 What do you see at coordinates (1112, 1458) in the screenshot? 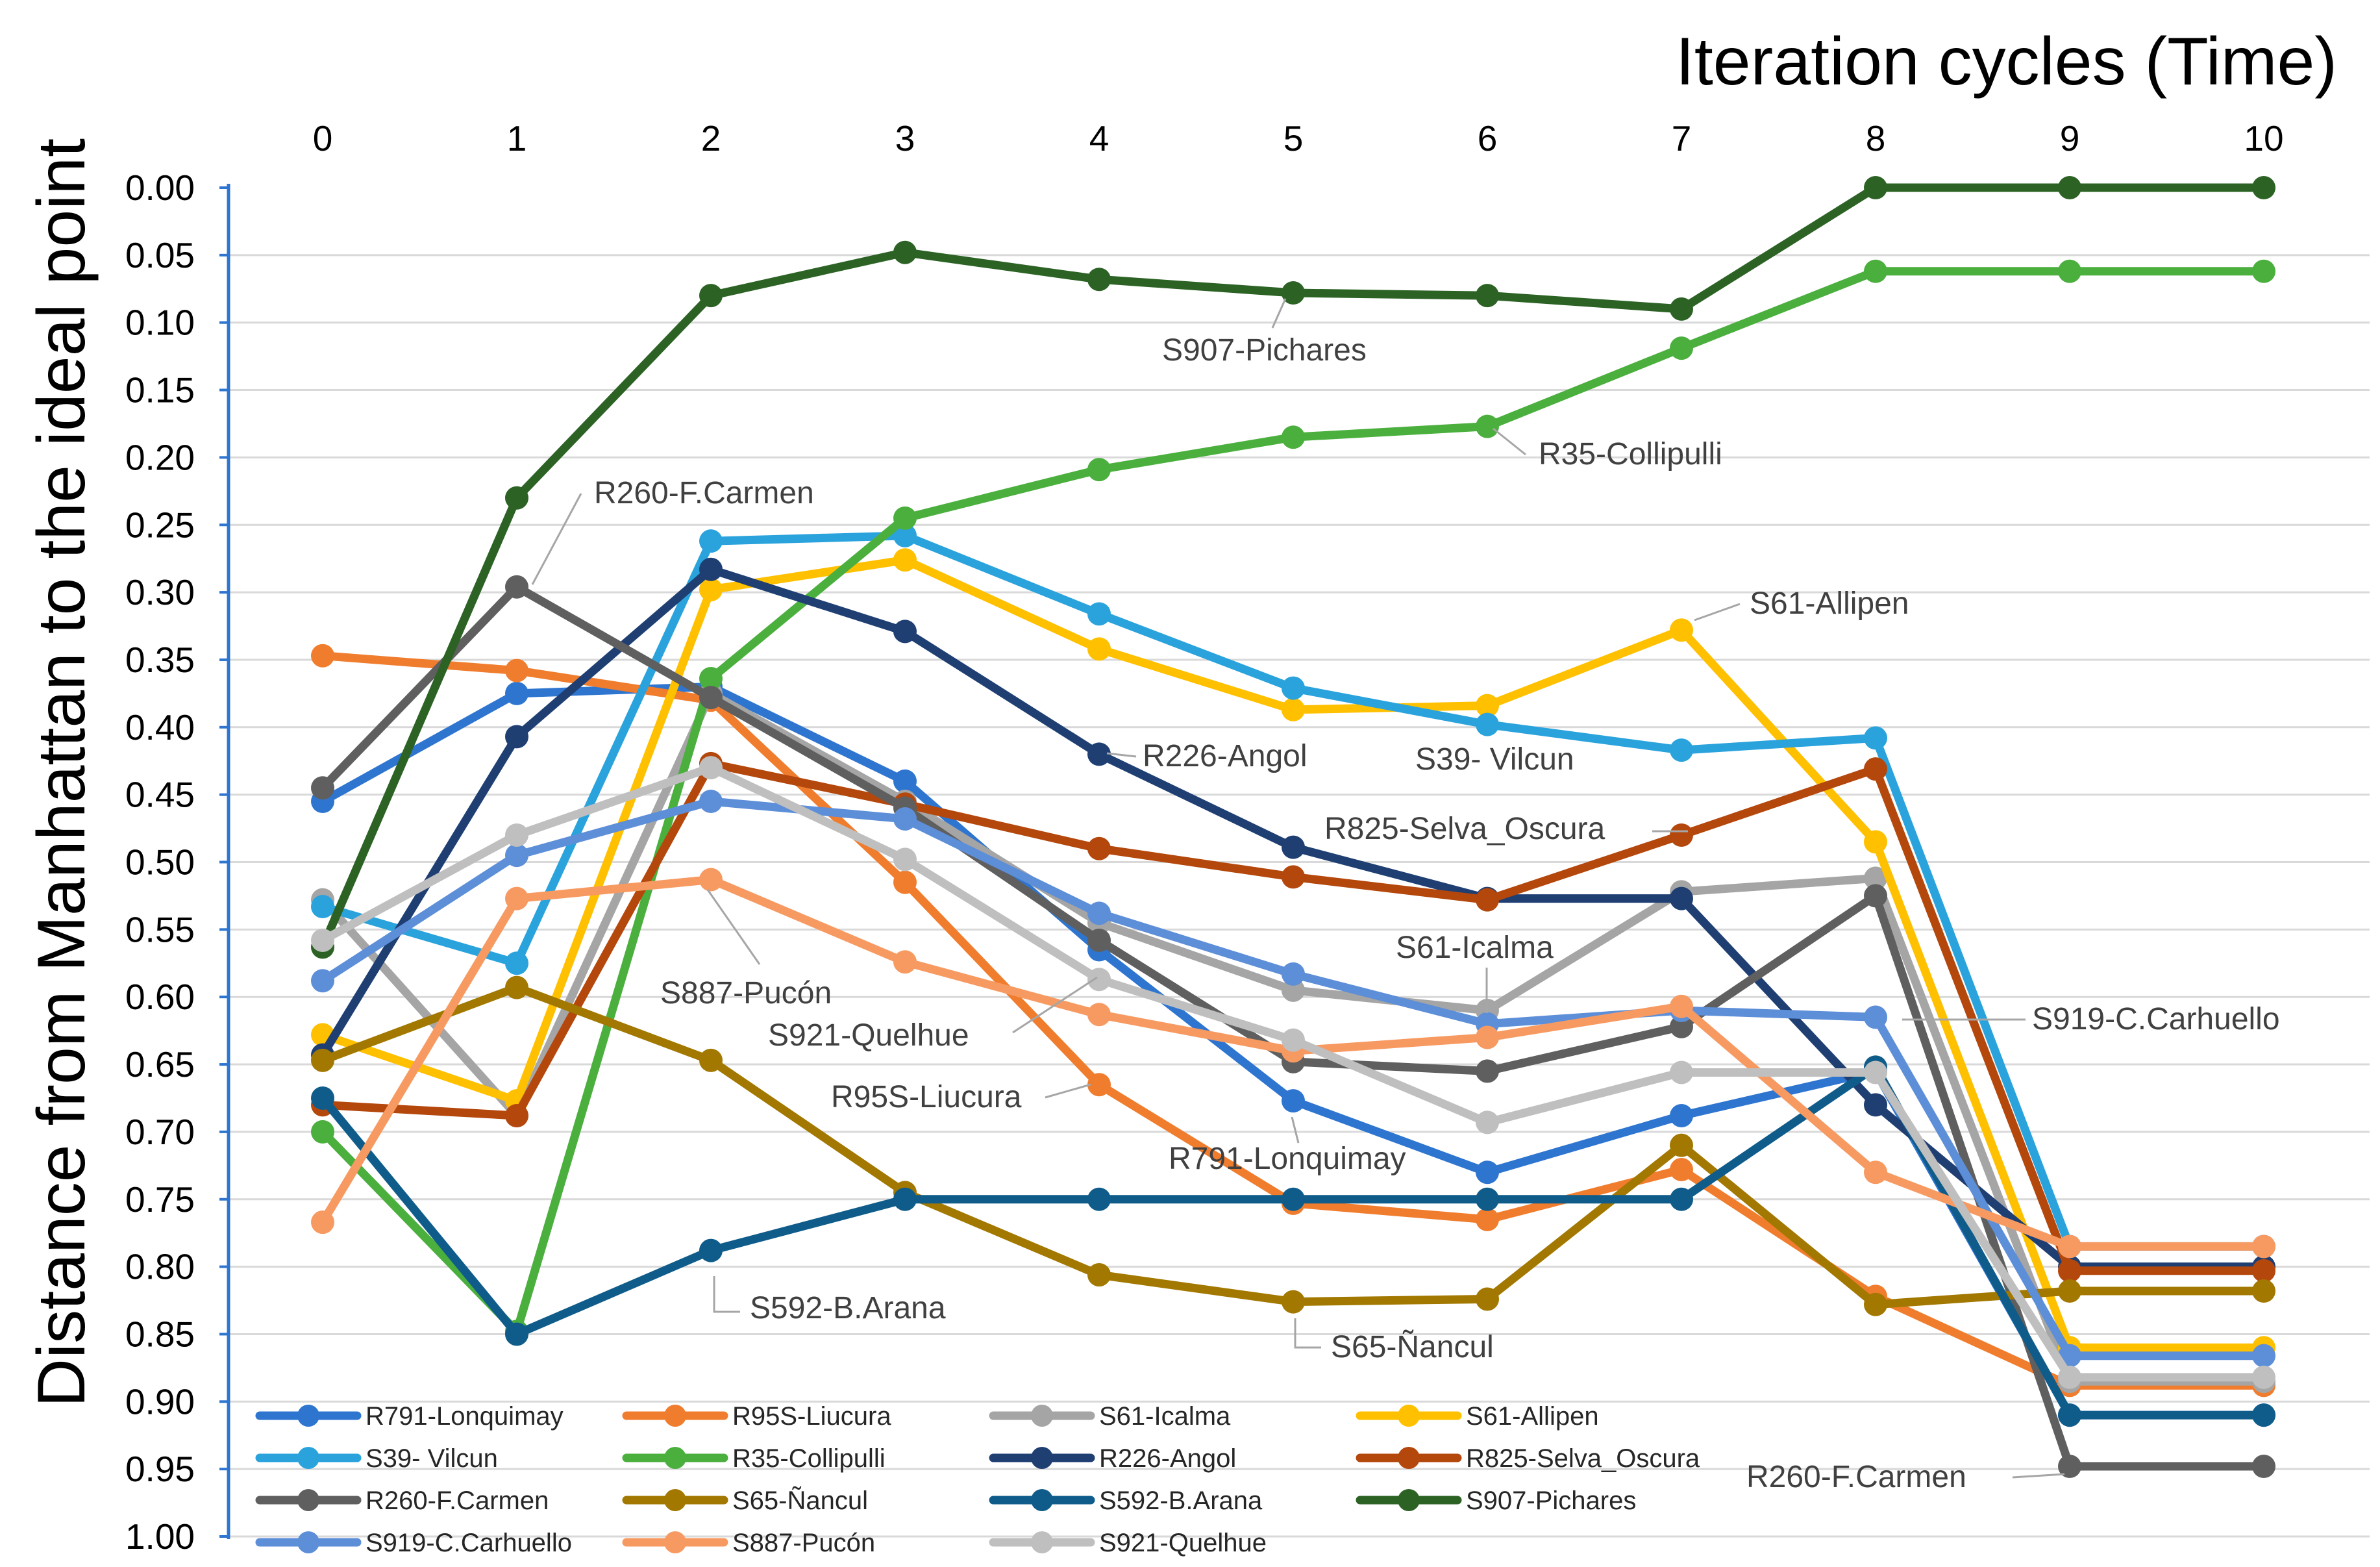
I see `legend-item: R226-Angol` at bounding box center [1112, 1458].